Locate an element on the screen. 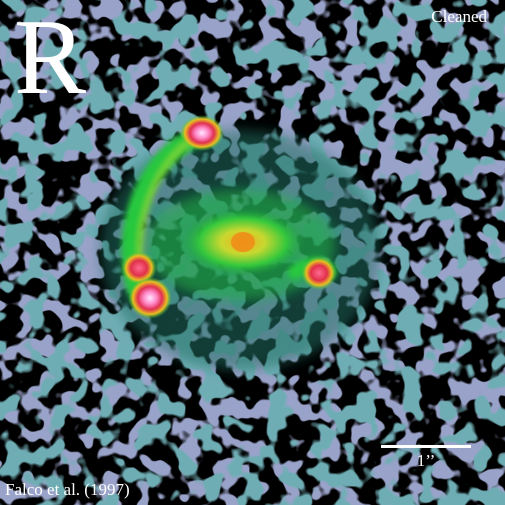 This screenshot has width=505, height=505. credit-label: Falco et al. (1997) is located at coordinates (67, 489).